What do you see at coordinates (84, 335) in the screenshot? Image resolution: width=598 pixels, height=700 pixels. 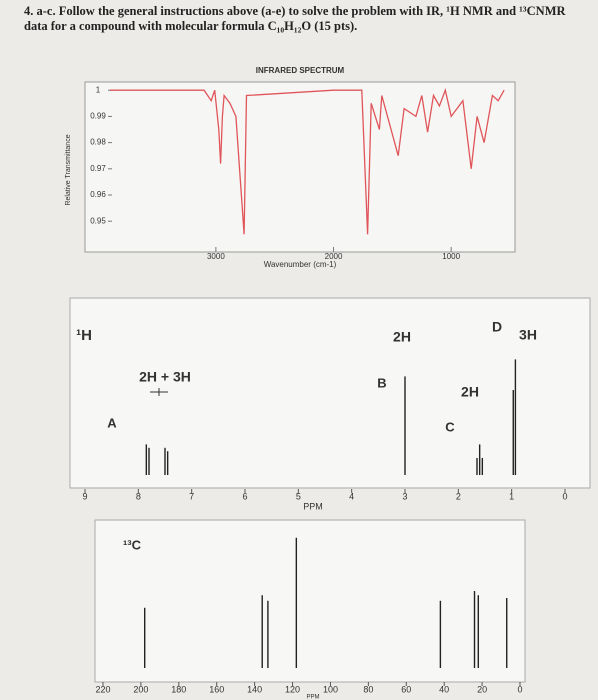 I see `nucleus-label: ¹H` at bounding box center [84, 335].